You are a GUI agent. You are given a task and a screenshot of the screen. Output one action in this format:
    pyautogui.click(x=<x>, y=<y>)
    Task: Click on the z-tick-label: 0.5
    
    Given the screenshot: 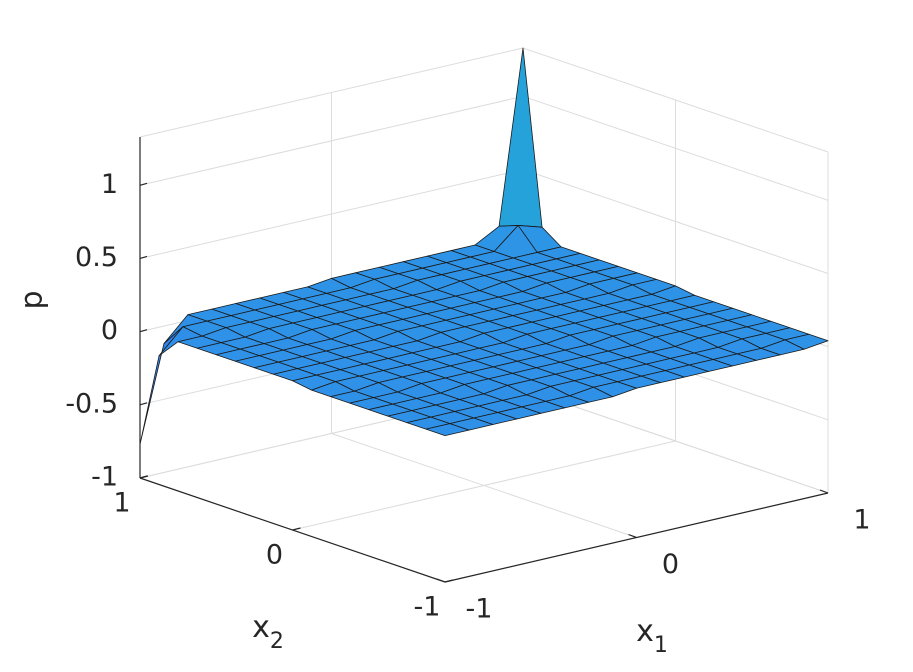 What is the action you would take?
    pyautogui.click(x=96, y=257)
    